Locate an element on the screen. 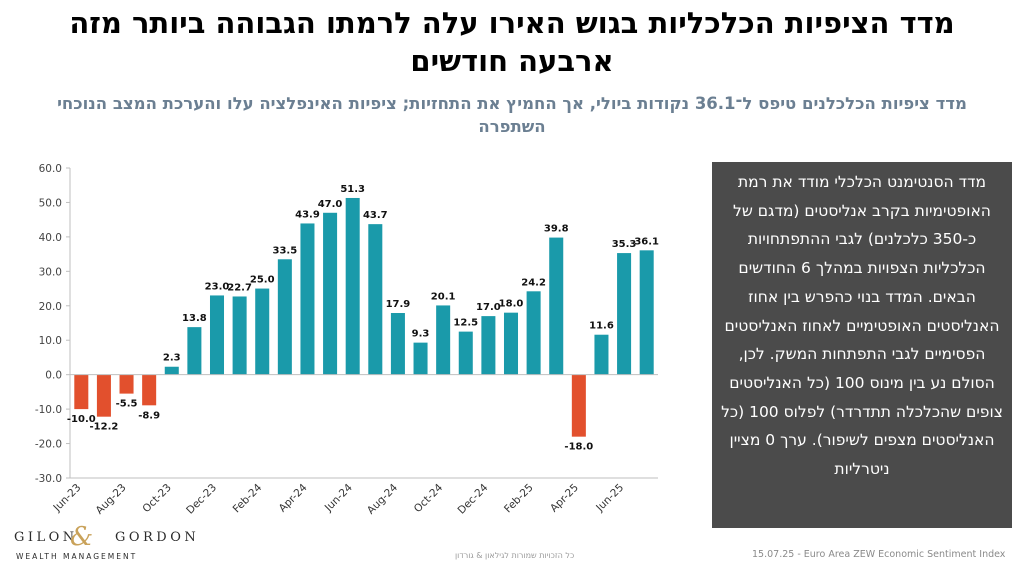  company-logo: GILON GORDON & WEALTH MANAGEMENT is located at coordinates (102, 544).